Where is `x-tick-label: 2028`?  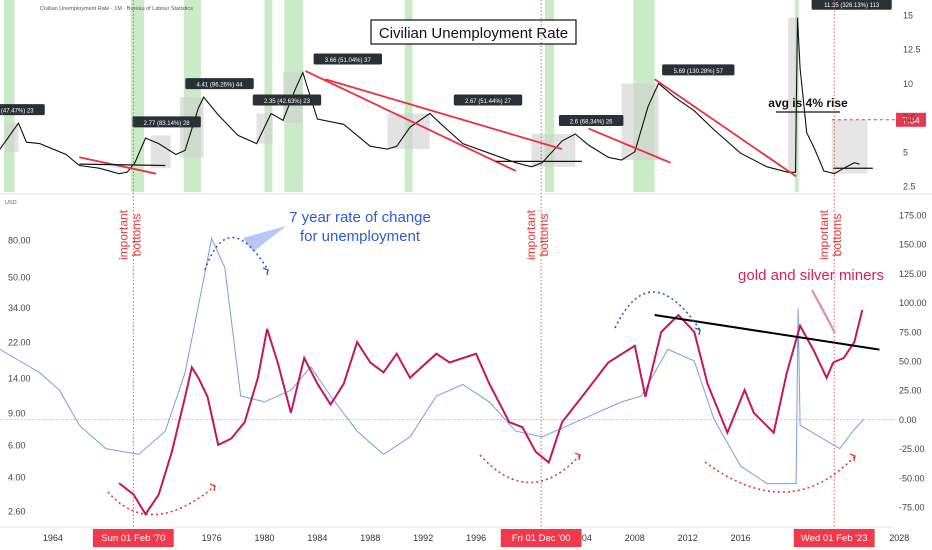 x-tick-label: 2028 is located at coordinates (899, 538).